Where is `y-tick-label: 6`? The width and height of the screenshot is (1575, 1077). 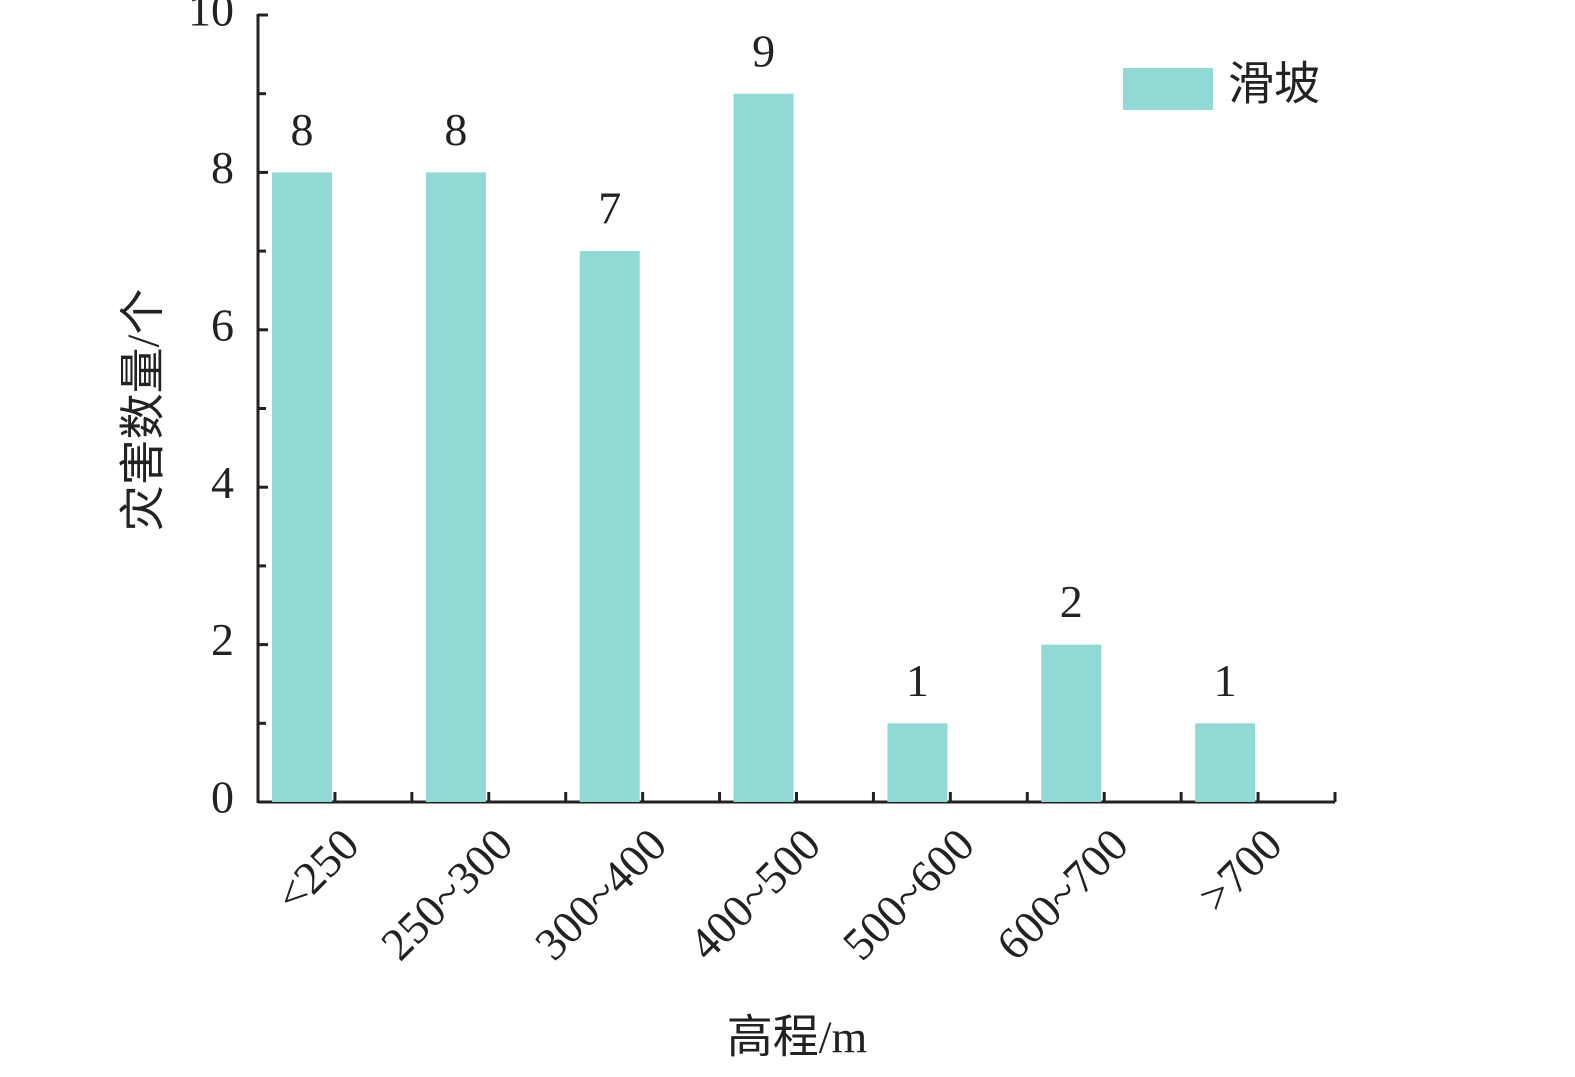 y-tick-label: 6 is located at coordinates (222, 324).